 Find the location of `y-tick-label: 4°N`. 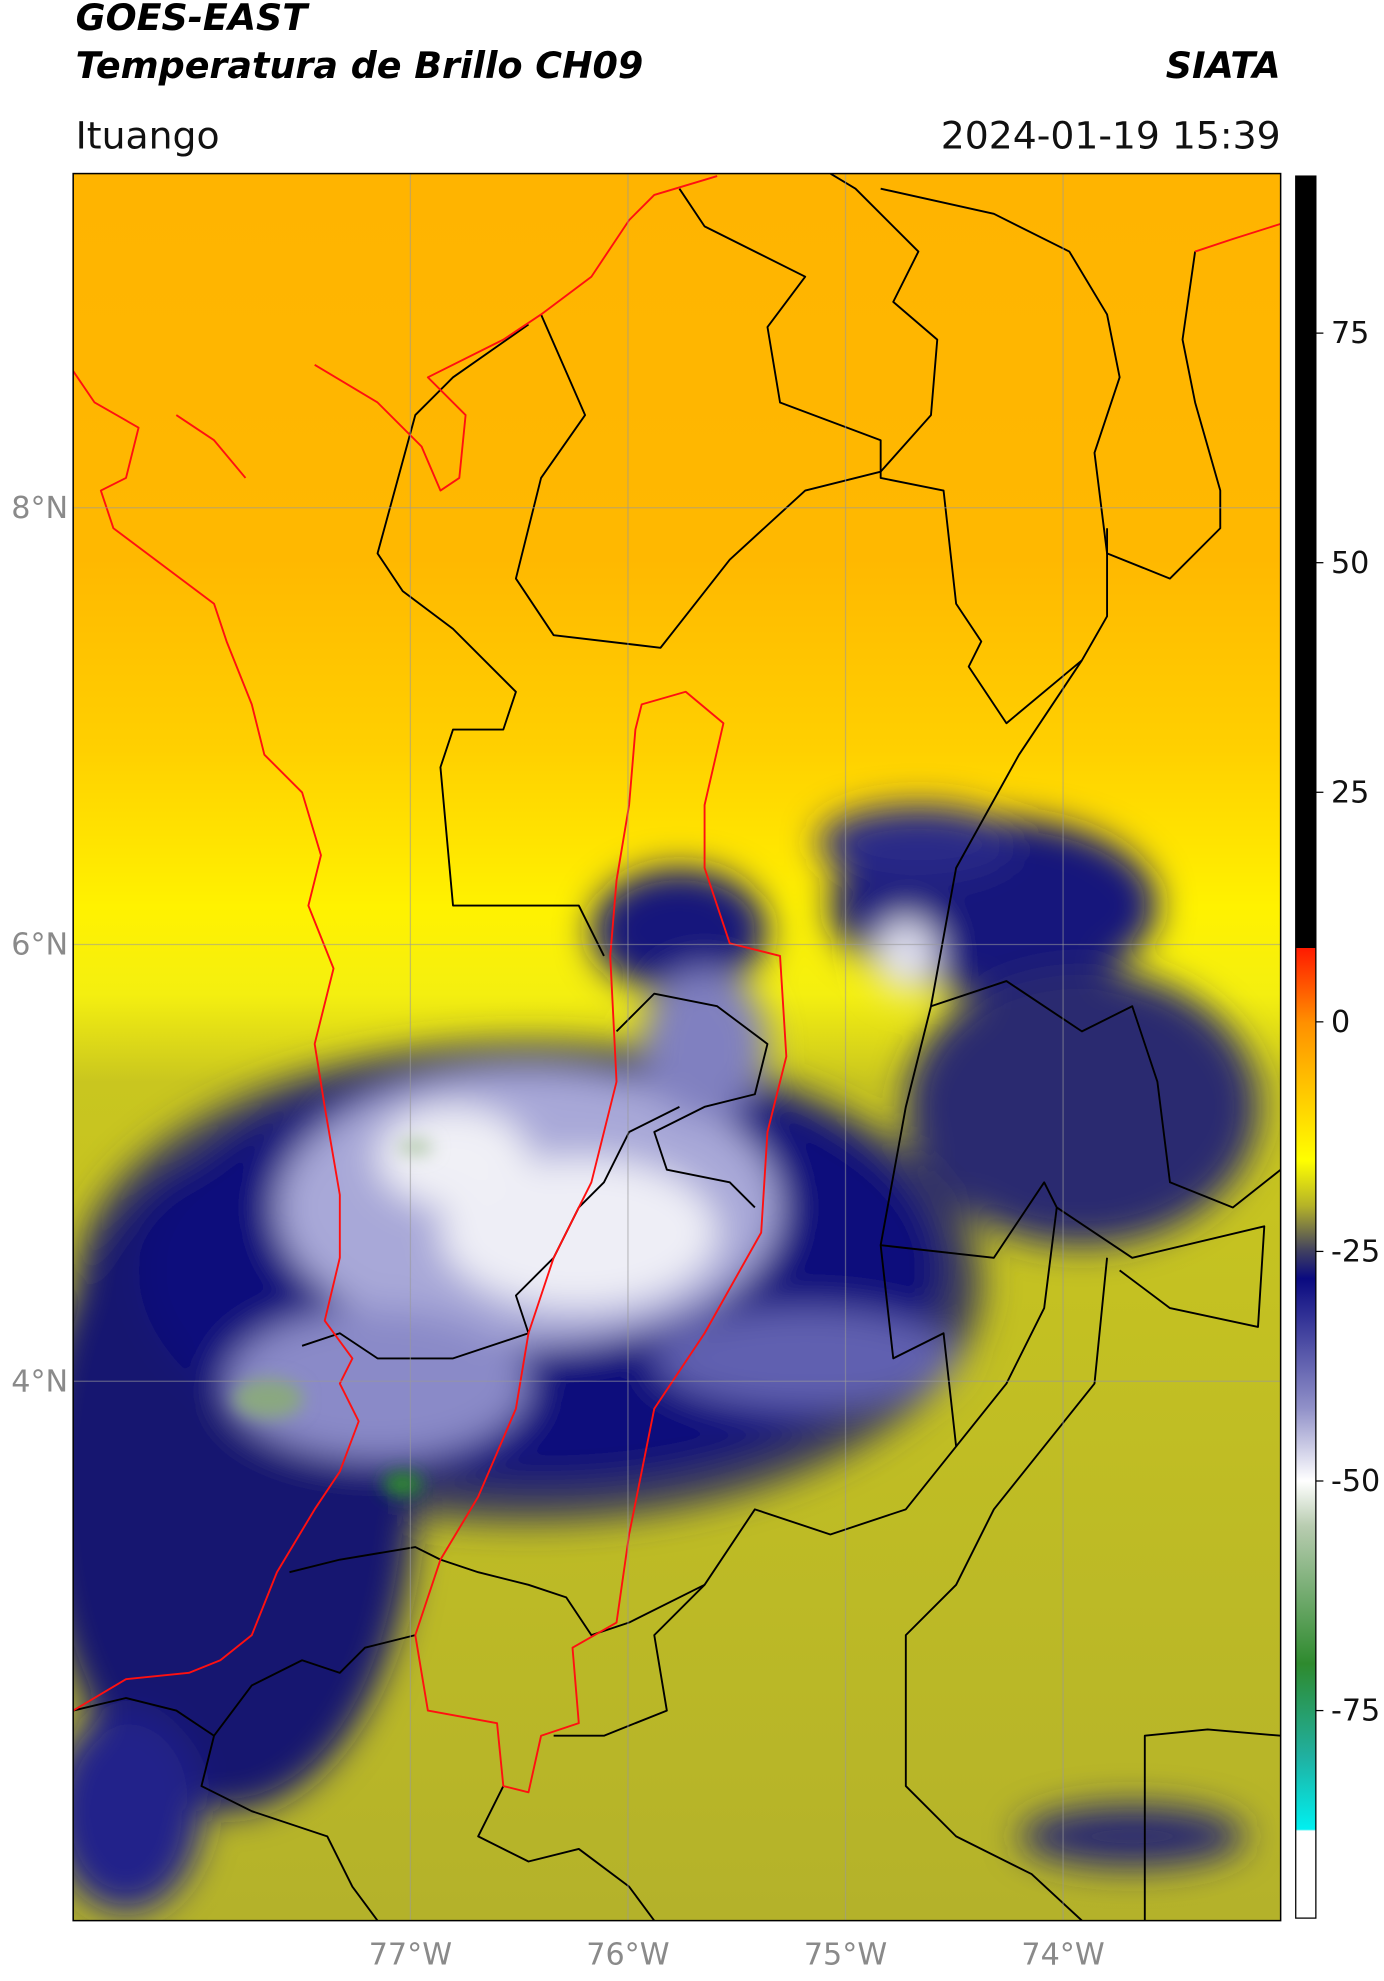

y-tick-label: 4°N is located at coordinates (39, 1381).